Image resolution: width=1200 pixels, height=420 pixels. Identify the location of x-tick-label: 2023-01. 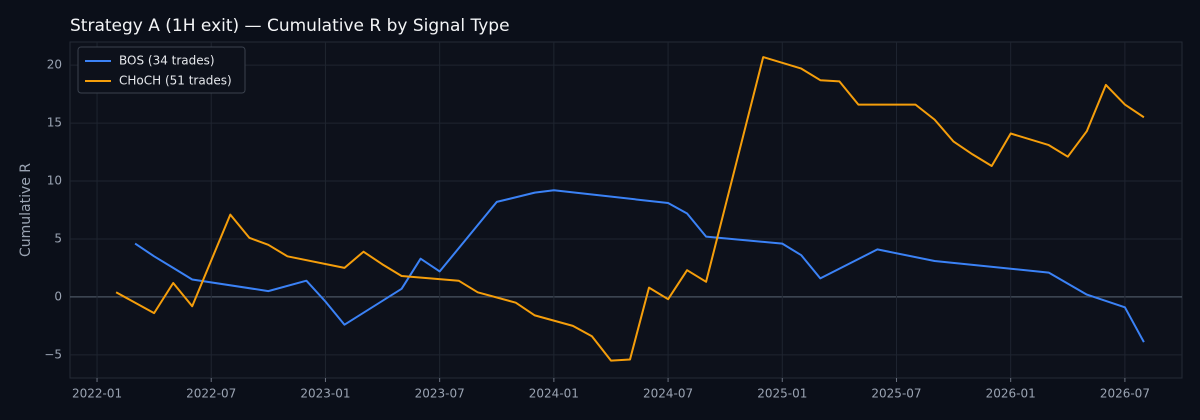
(325, 394).